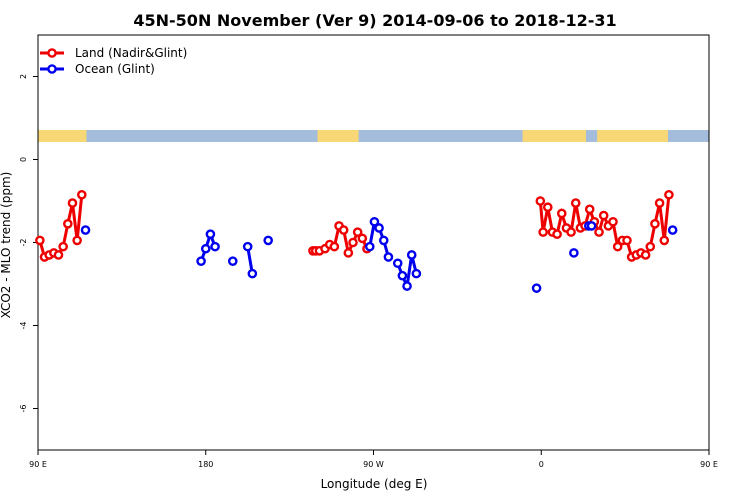 Image resolution: width=750 pixels, height=500 pixels. Describe the element at coordinates (205, 464) in the screenshot. I see `x-tick-label: 180` at that location.